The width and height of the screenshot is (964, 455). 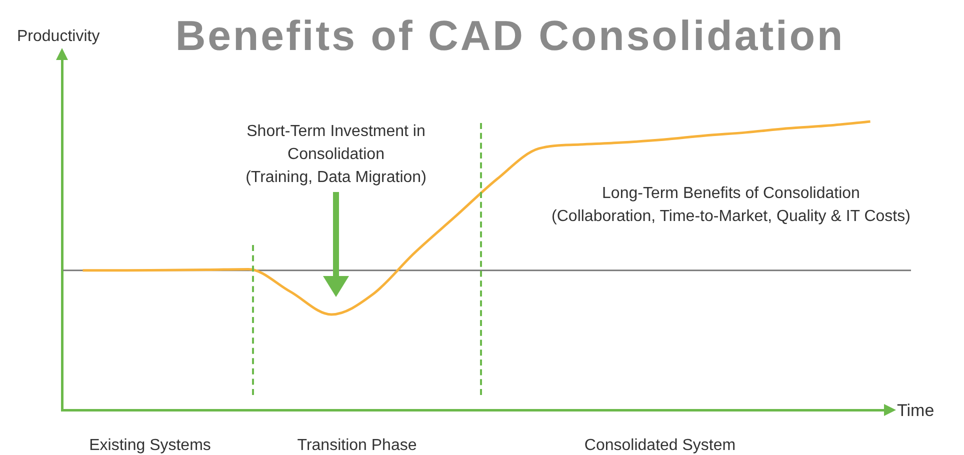 I want to click on text: Existing Systems, so click(x=150, y=445).